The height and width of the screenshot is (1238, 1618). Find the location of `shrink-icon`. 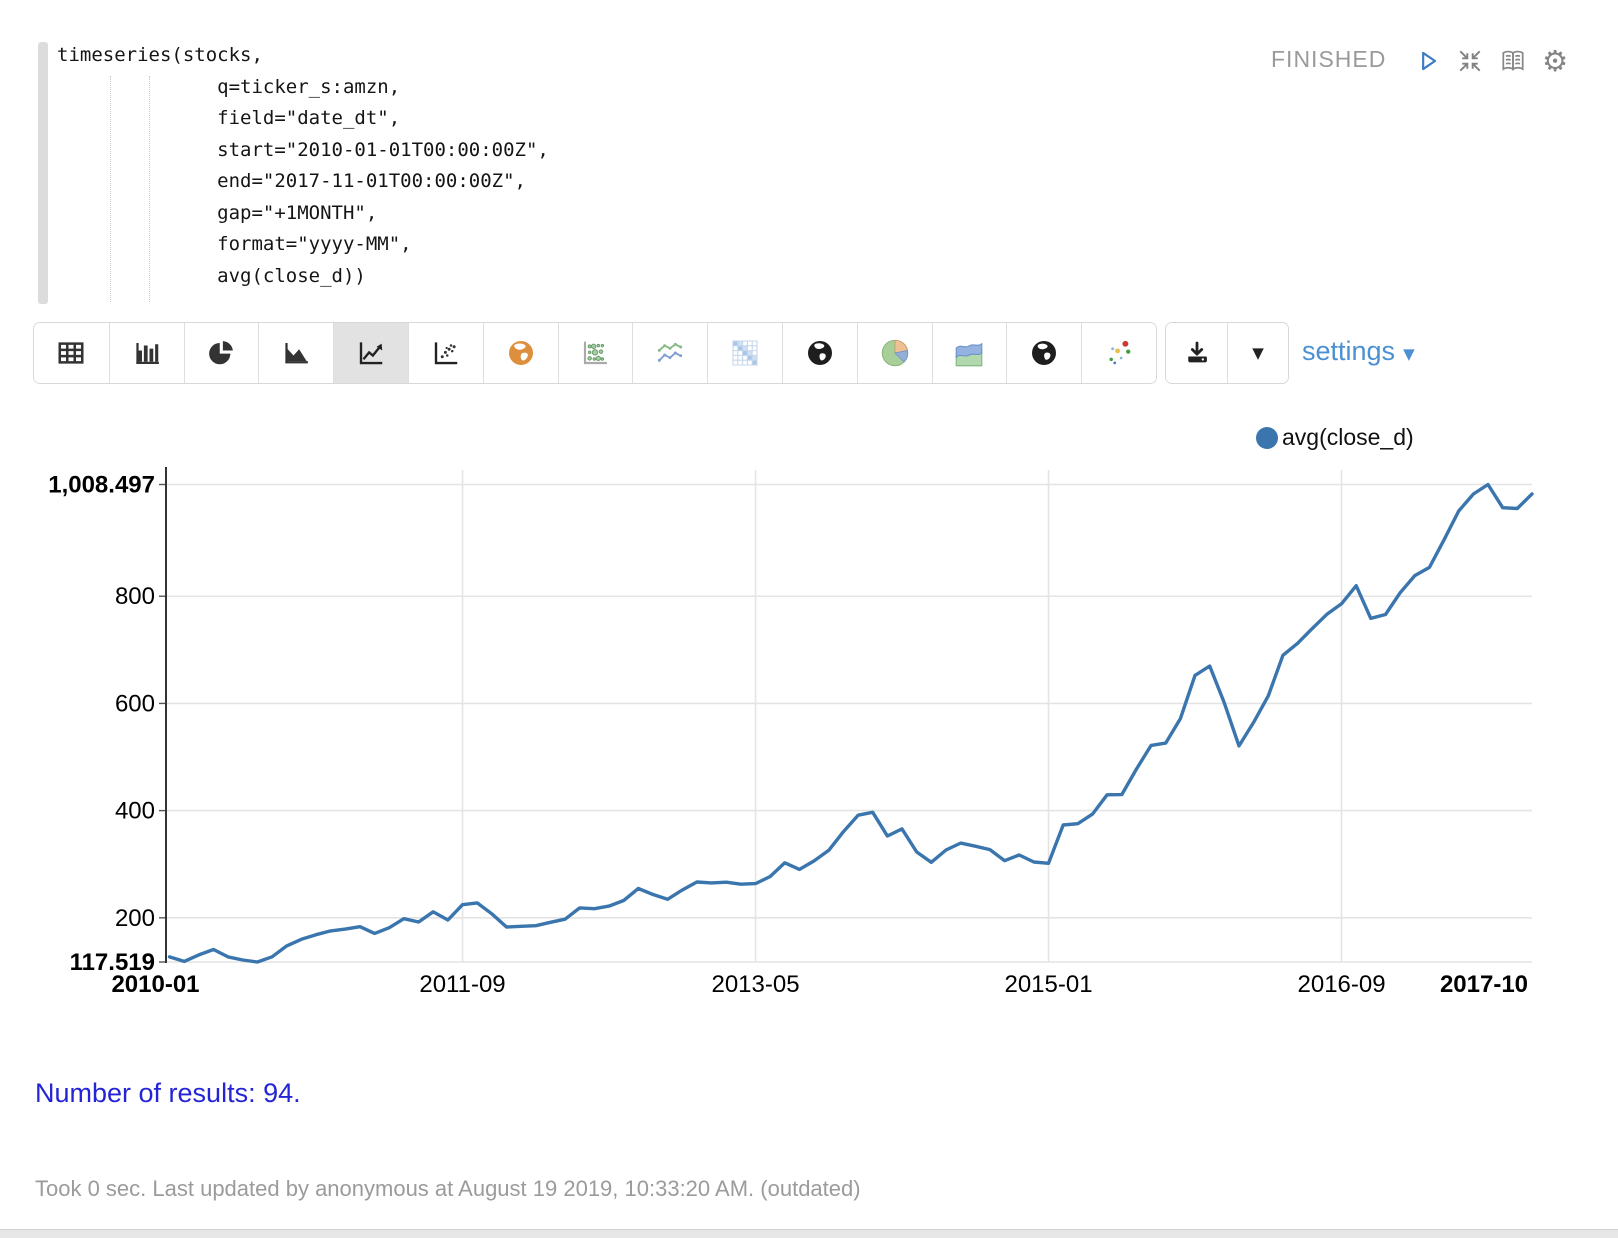

shrink-icon is located at coordinates (1470, 61).